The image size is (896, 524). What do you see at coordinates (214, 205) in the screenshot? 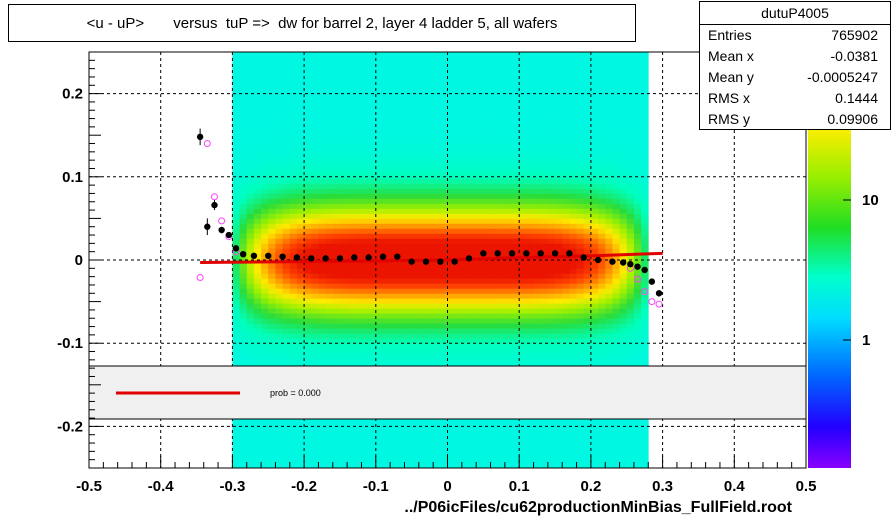
I see `data-point` at bounding box center [214, 205].